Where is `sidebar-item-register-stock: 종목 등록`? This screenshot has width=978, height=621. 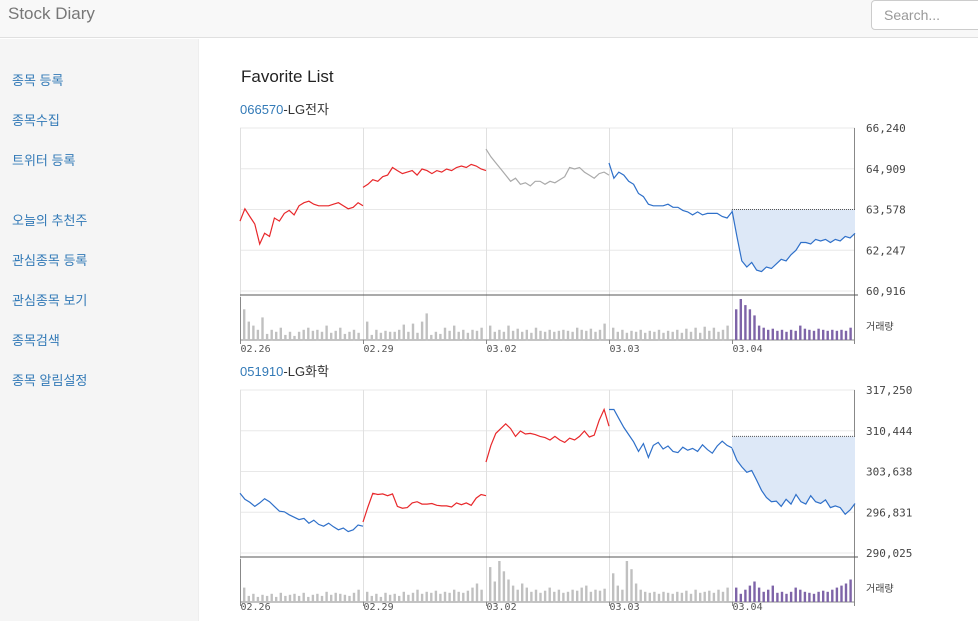
sidebar-item-register-stock: 종목 등록 is located at coordinates (38, 80).